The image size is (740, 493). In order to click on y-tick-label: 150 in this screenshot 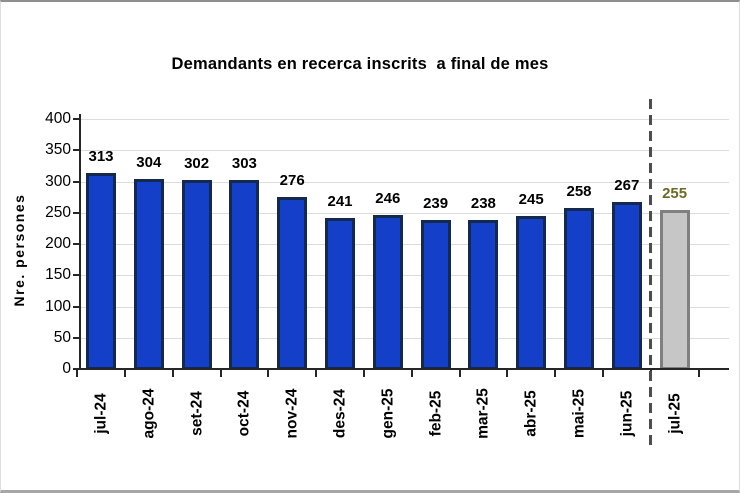, I will do `click(58, 275)`.